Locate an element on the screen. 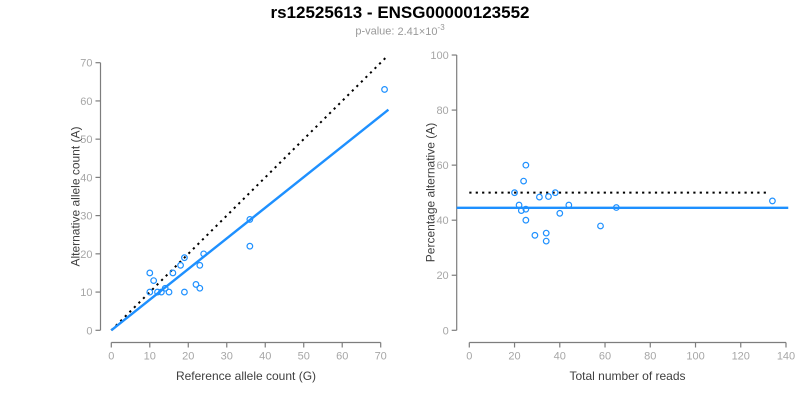  right-y-tick-label: 40 is located at coordinates (442, 221).